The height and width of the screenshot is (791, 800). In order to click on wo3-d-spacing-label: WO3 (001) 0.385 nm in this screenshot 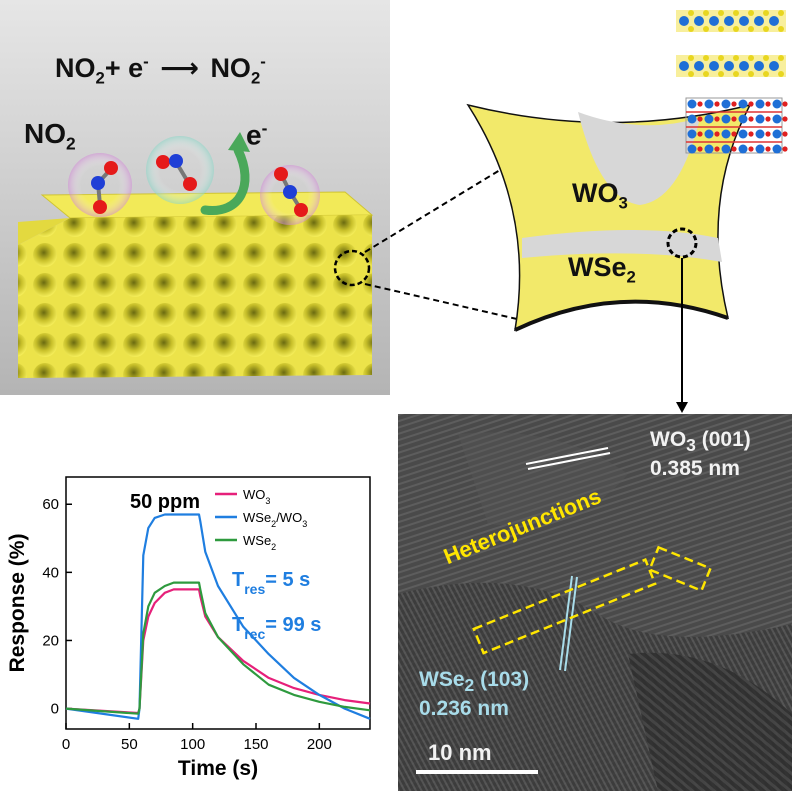, I will do `click(700, 454)`.